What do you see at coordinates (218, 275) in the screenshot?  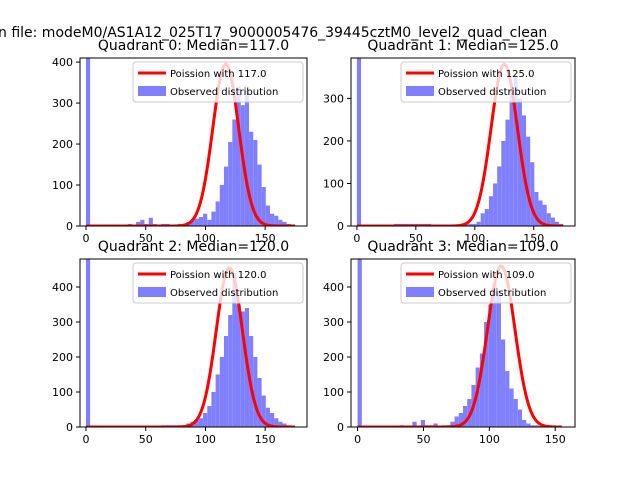 I see `legend-label: Poission with 120.0` at bounding box center [218, 275].